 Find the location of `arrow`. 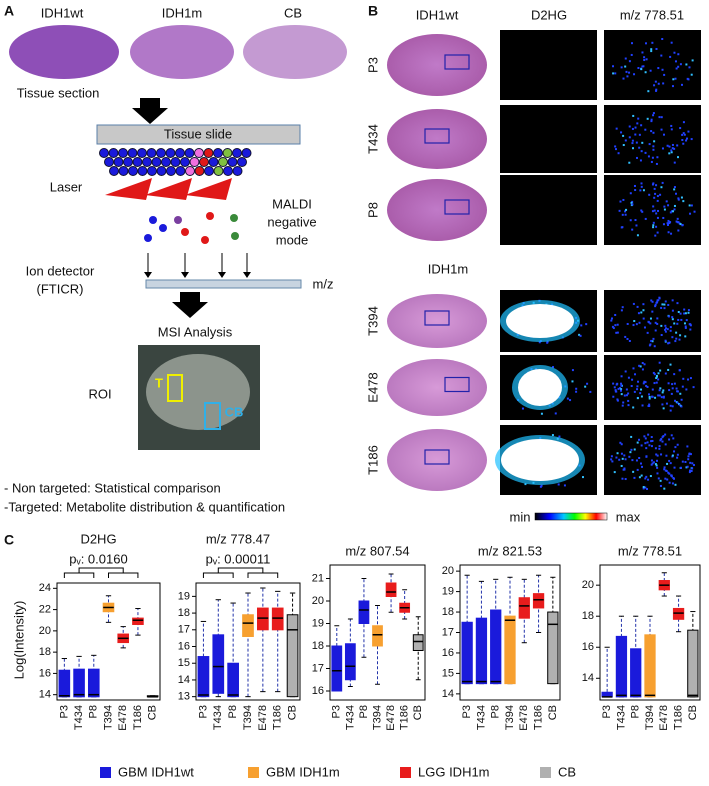

arrow is located at coordinates (150, 111).